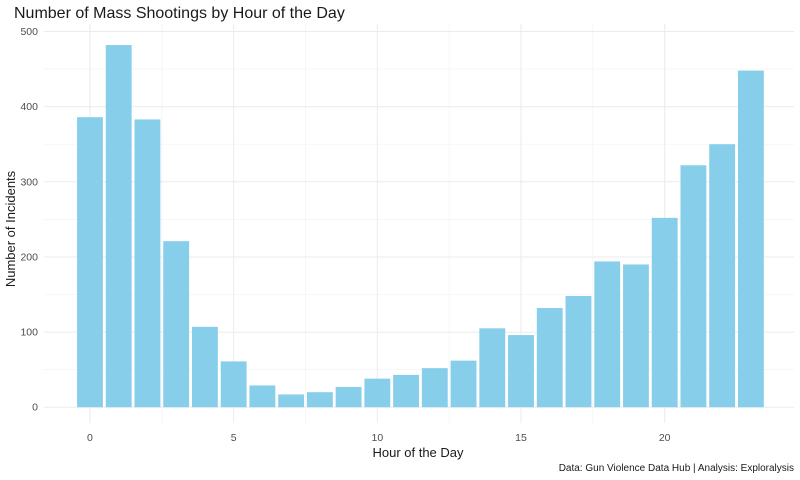 The image size is (800, 480). I want to click on x-tick-label: 0, so click(90, 438).